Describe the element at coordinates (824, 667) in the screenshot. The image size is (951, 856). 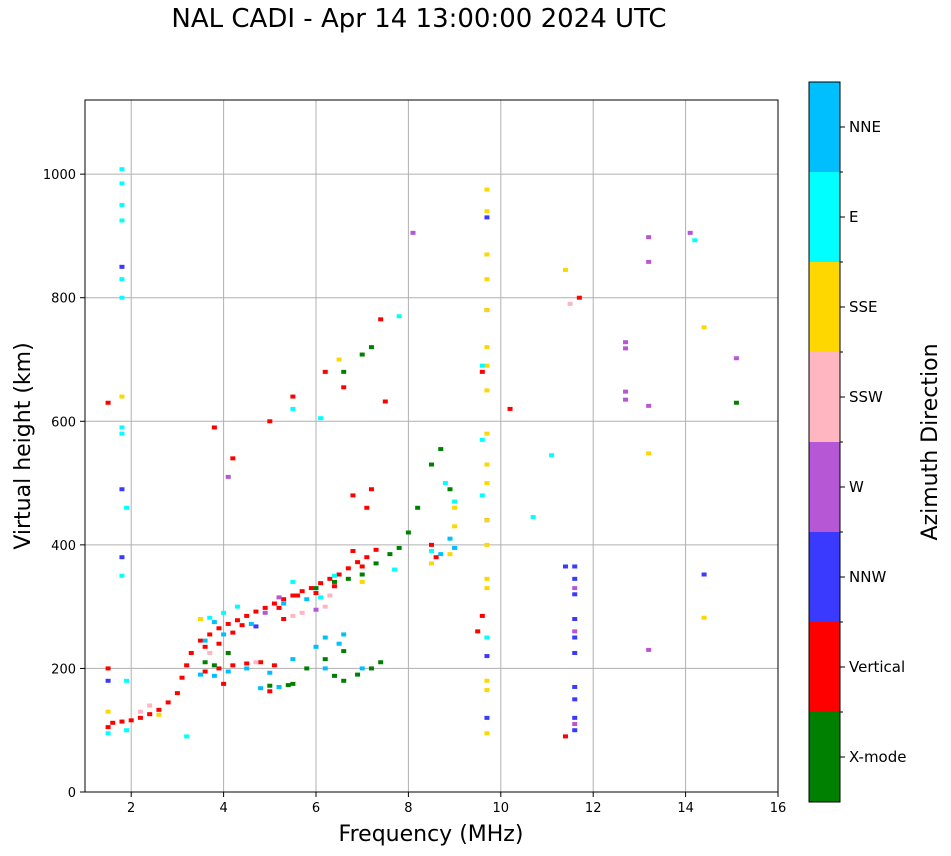
I see `colorbar-swatch-vertical` at that location.